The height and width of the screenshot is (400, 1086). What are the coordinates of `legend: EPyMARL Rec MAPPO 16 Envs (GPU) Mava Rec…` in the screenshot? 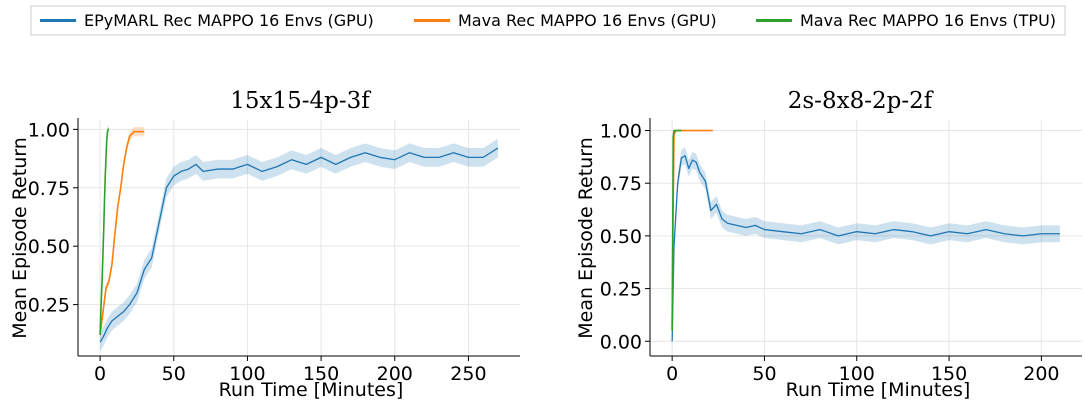 It's located at (548, 20).